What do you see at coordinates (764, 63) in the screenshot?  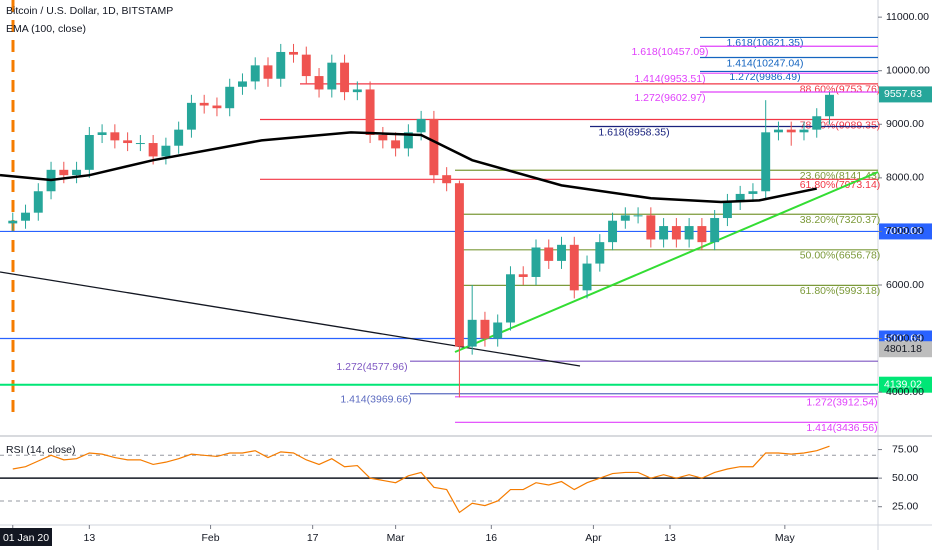 I see `level-label: 1.414(10247.04)` at bounding box center [764, 63].